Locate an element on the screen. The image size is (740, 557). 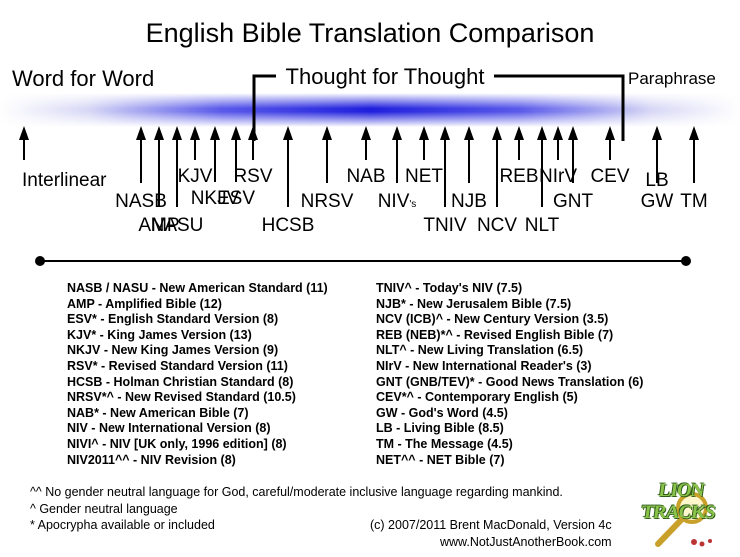
translation-marker-nrsv is located at coordinates (327, 154).